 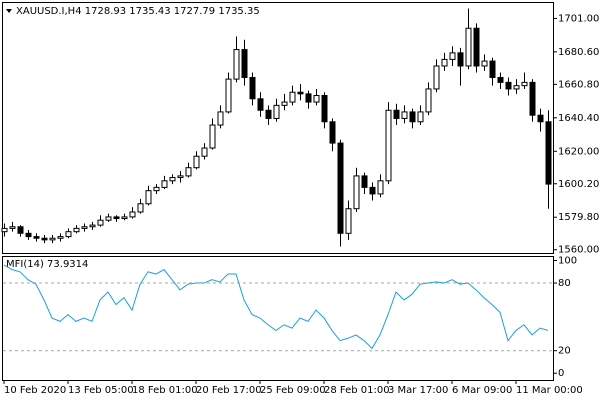 I want to click on y-tick-label: 80, so click(x=564, y=283).